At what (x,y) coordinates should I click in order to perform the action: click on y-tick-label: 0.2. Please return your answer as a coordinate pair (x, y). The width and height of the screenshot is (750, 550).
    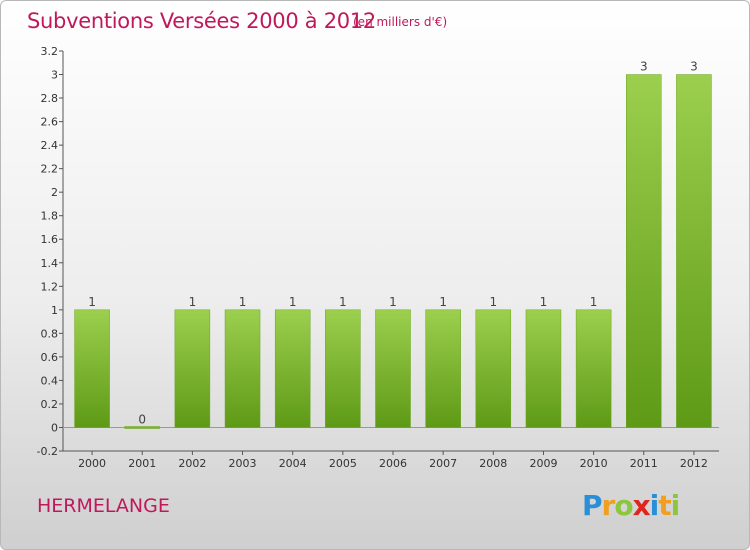
    Looking at the image, I should click on (50, 404).